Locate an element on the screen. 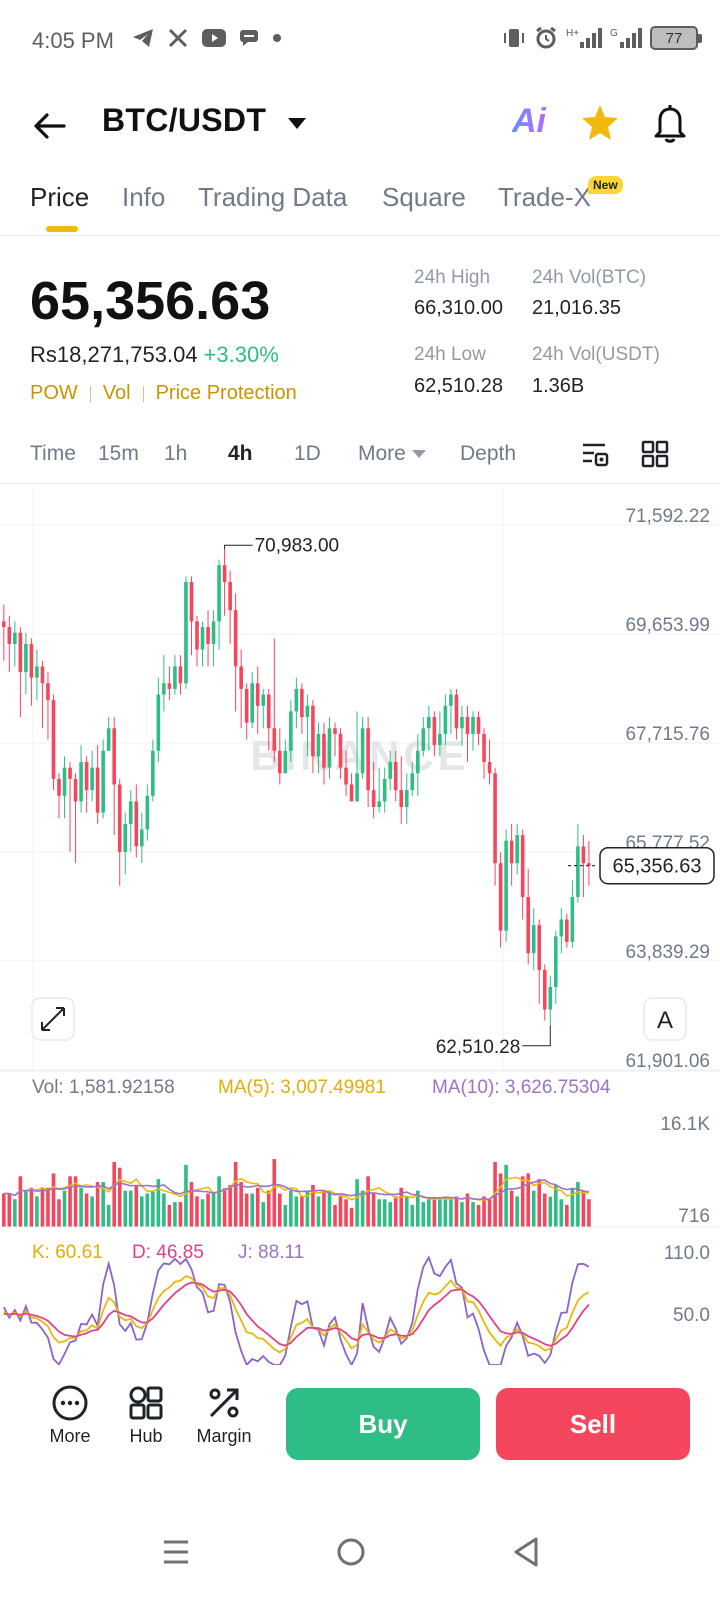 This screenshot has height=1612, width=720. interval-4h: 4h is located at coordinates (240, 453).